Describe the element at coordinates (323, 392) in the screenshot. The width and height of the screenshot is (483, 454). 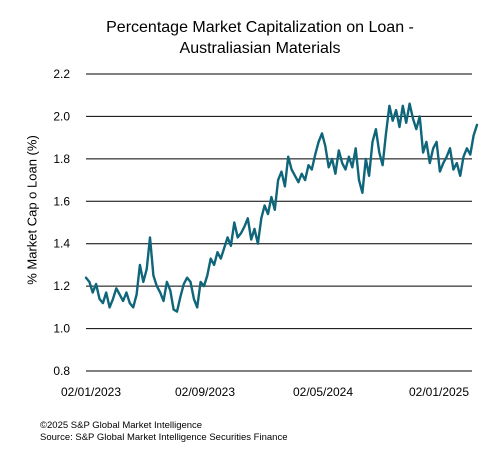
I see `x-tick-label: 02/05/2024` at that location.